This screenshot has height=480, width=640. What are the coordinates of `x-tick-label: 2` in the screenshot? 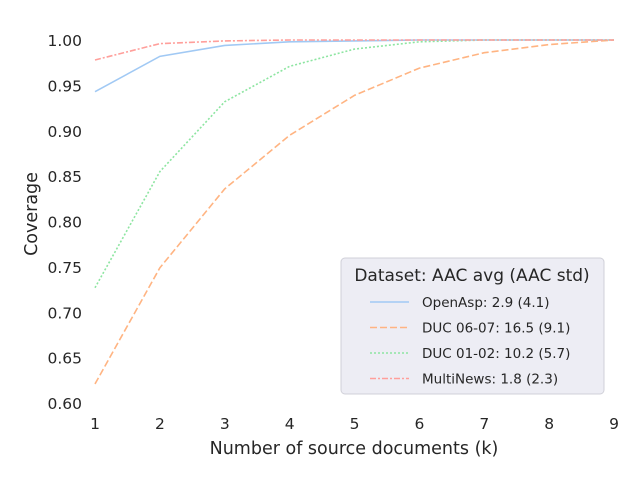 It's located at (160, 424).